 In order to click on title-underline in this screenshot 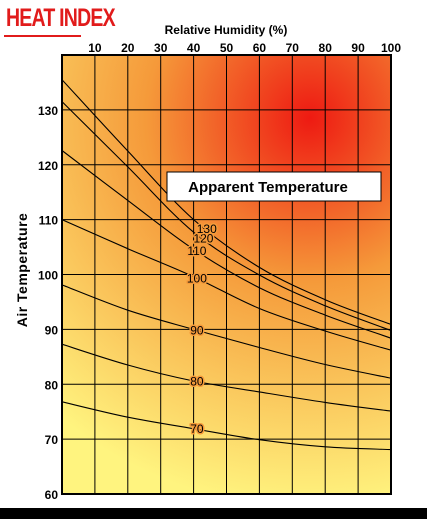, I will do `click(42, 36)`.